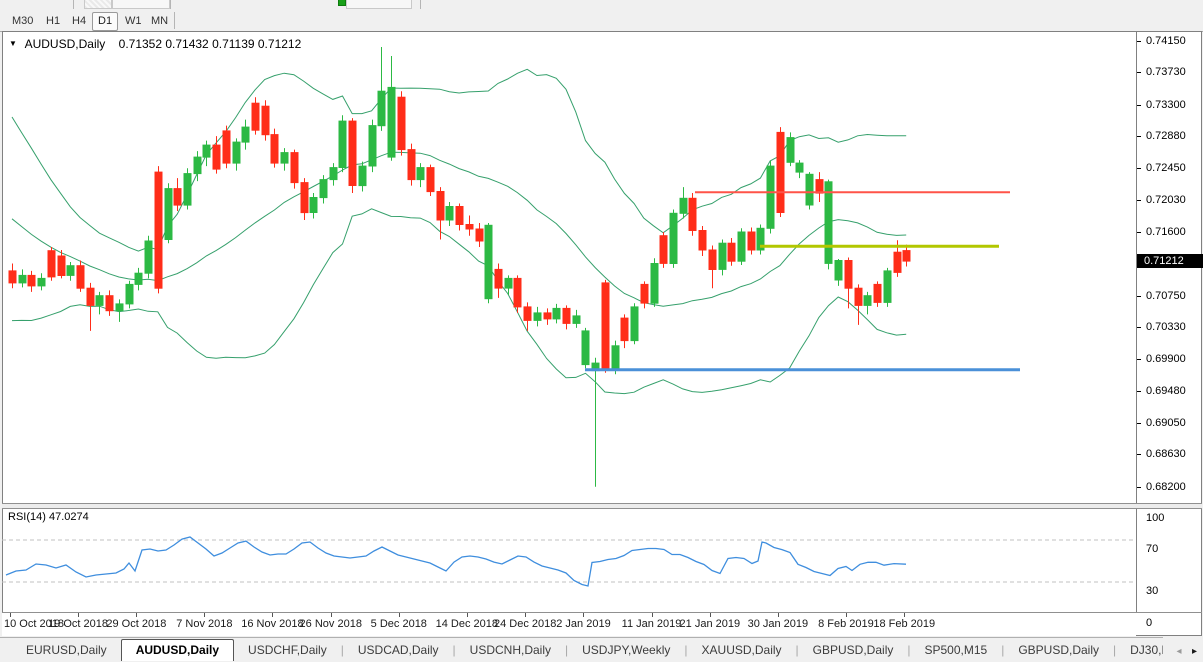  I want to click on price-axis-label: 0.69050, so click(1166, 422).